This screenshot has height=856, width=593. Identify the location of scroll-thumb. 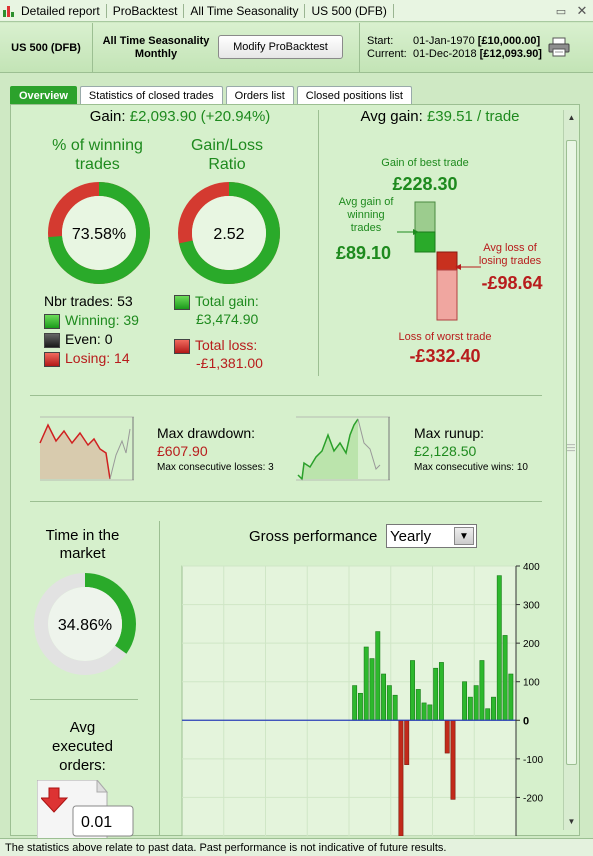
(571, 452).